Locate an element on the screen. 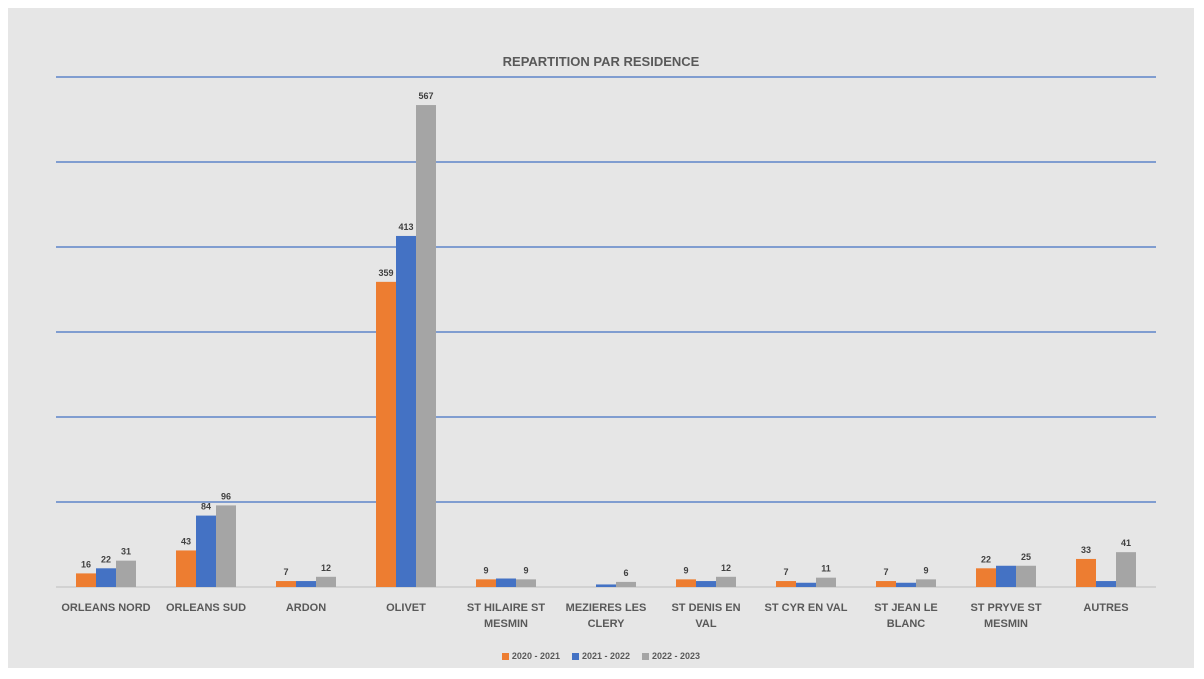 The width and height of the screenshot is (1204, 679). legend-item: 2021 - 2022 is located at coordinates (601, 656).